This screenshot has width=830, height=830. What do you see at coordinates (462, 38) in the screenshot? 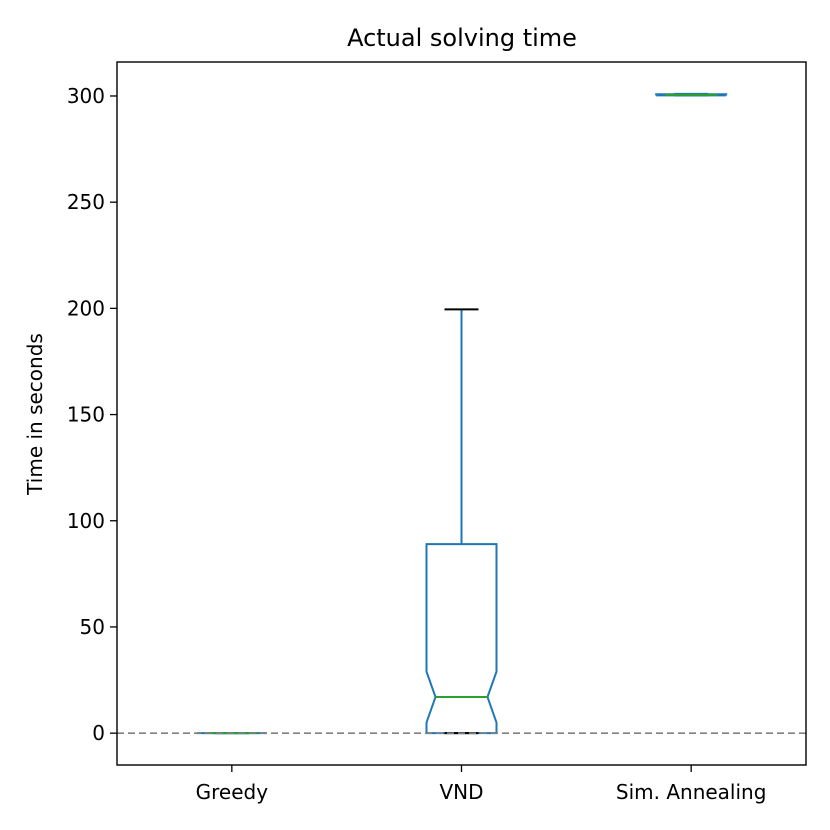
I see `chart-title: Actual solving time` at bounding box center [462, 38].